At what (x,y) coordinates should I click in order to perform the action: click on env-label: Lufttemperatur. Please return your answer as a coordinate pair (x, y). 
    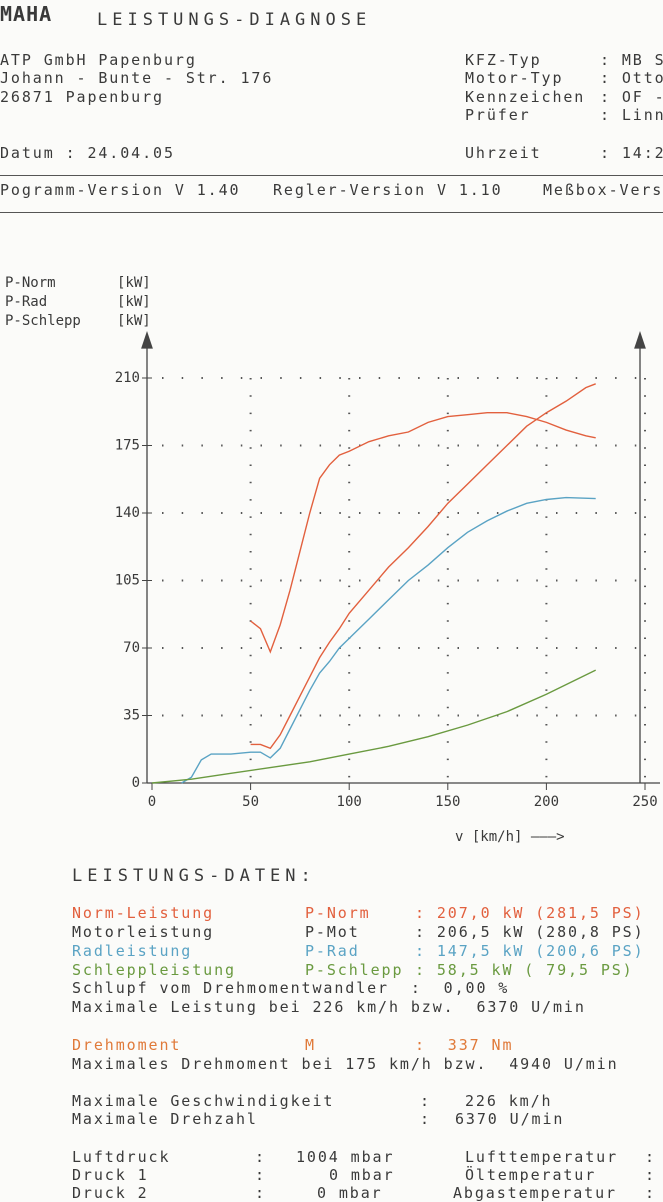
    Looking at the image, I should click on (542, 1157).